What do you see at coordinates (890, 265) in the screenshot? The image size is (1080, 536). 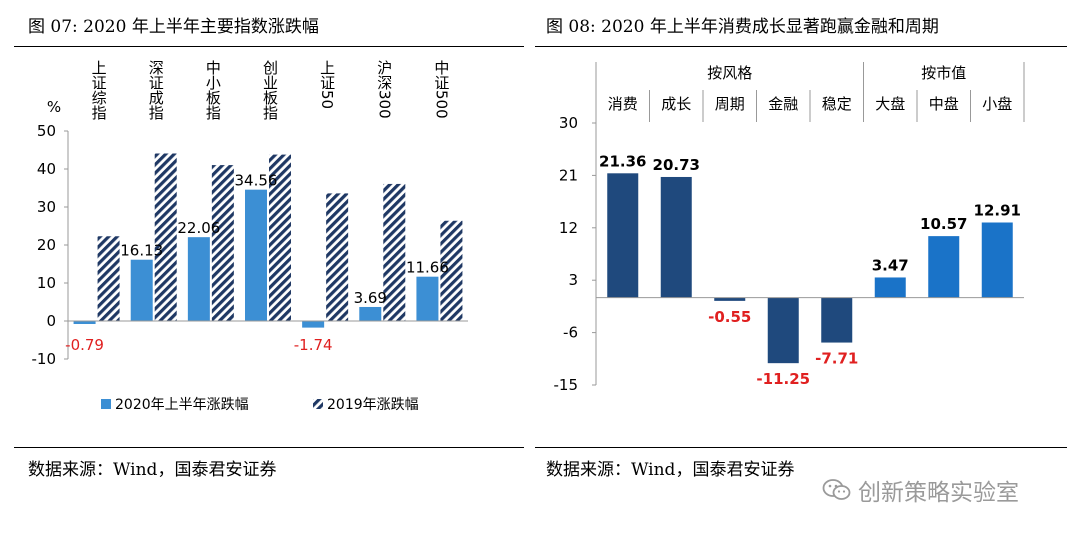 I see `data-label: 3.47` at bounding box center [890, 265].